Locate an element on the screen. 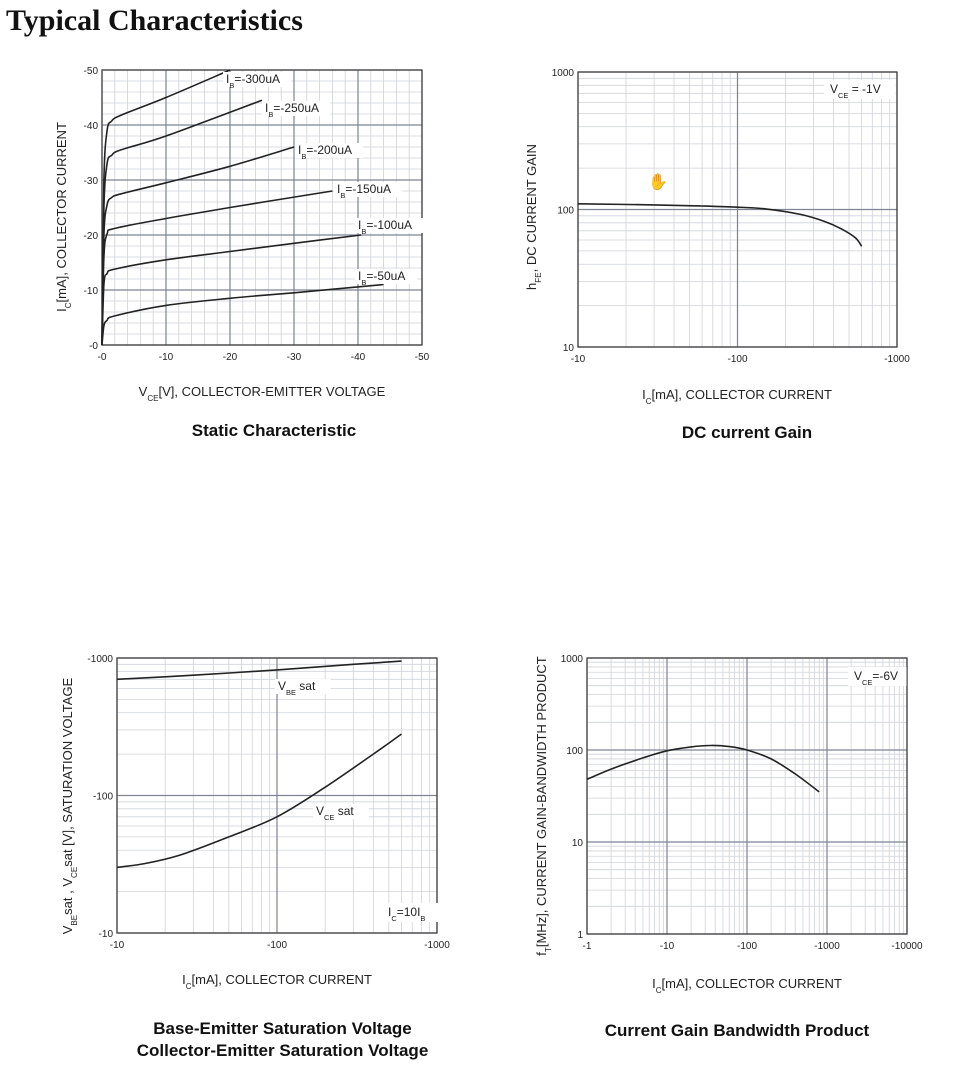  saturation-x-axis-label: IC[mA], COLLECTOR CURRENT is located at coordinates (277, 981).